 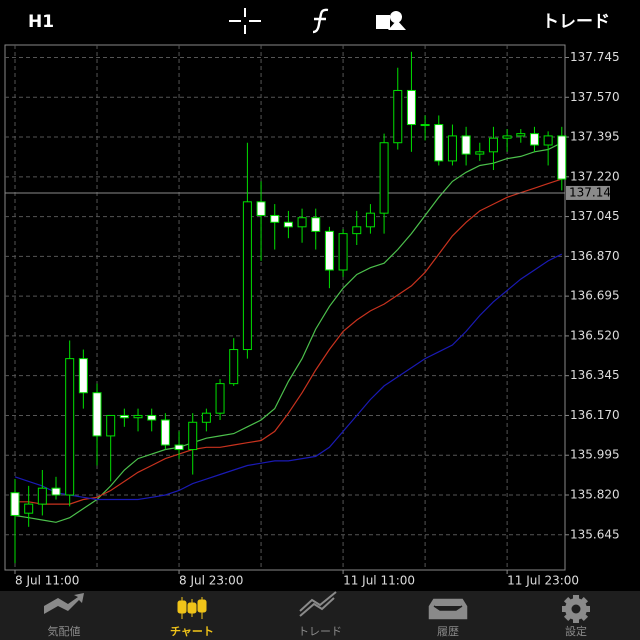 What do you see at coordinates (41, 22) in the screenshot?
I see `timeframe-button: H1` at bounding box center [41, 22].